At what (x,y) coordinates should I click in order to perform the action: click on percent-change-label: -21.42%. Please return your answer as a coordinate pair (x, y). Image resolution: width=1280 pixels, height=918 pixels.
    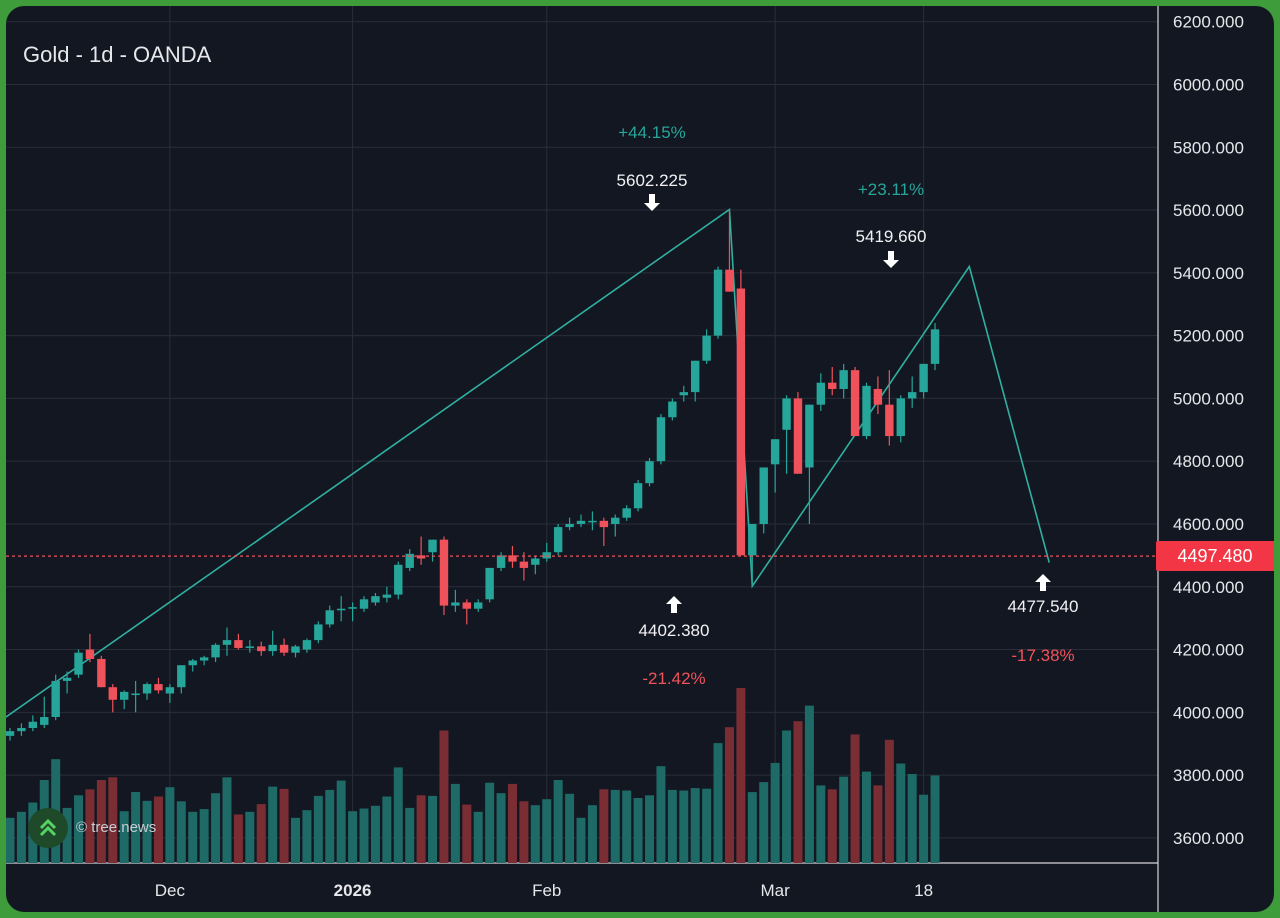
    Looking at the image, I should click on (673, 678).